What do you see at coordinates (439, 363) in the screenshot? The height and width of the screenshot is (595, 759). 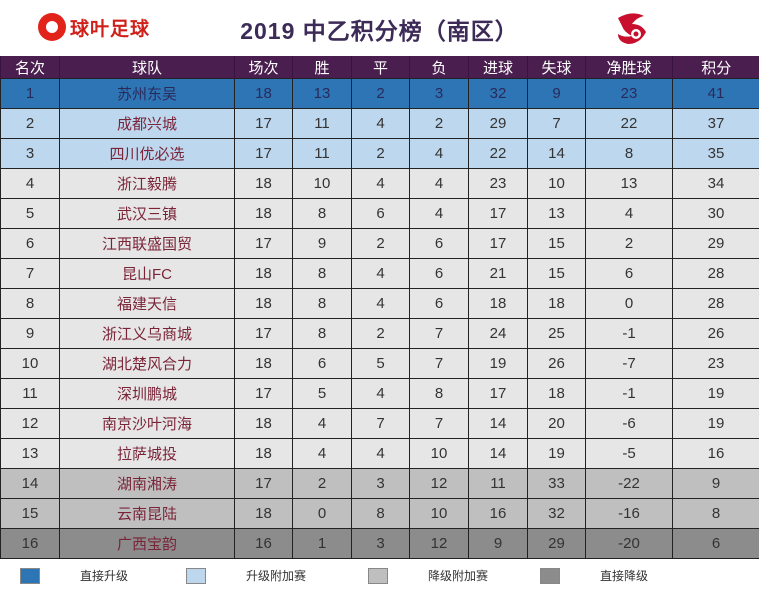 I see `table-cell: 7` at bounding box center [439, 363].